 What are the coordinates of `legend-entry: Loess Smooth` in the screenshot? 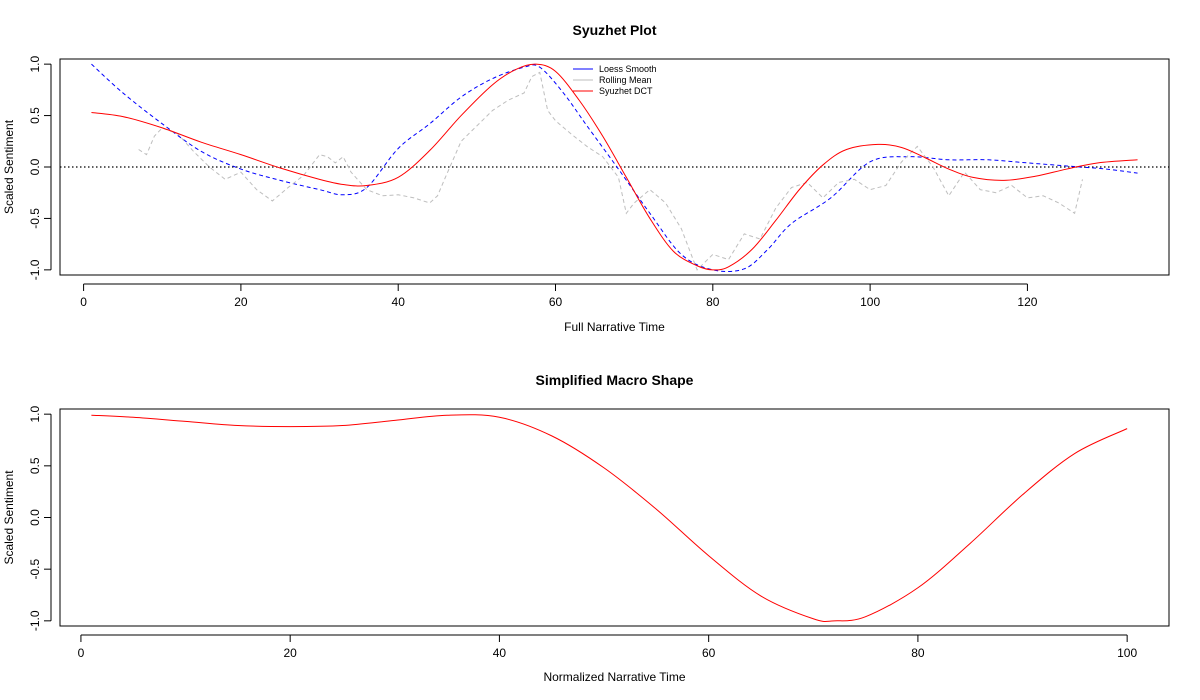 It's located at (628, 69).